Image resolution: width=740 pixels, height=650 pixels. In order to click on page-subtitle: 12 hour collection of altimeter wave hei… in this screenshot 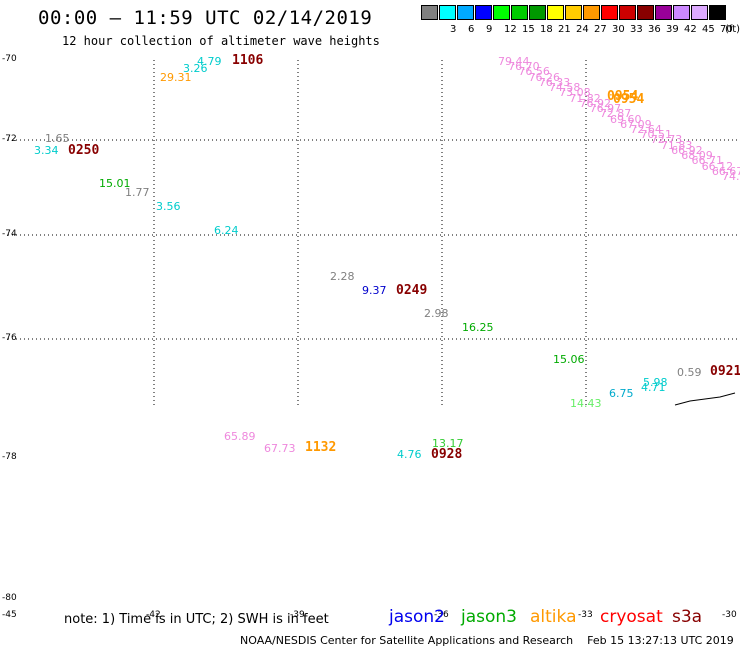, I will do `click(221, 41)`.